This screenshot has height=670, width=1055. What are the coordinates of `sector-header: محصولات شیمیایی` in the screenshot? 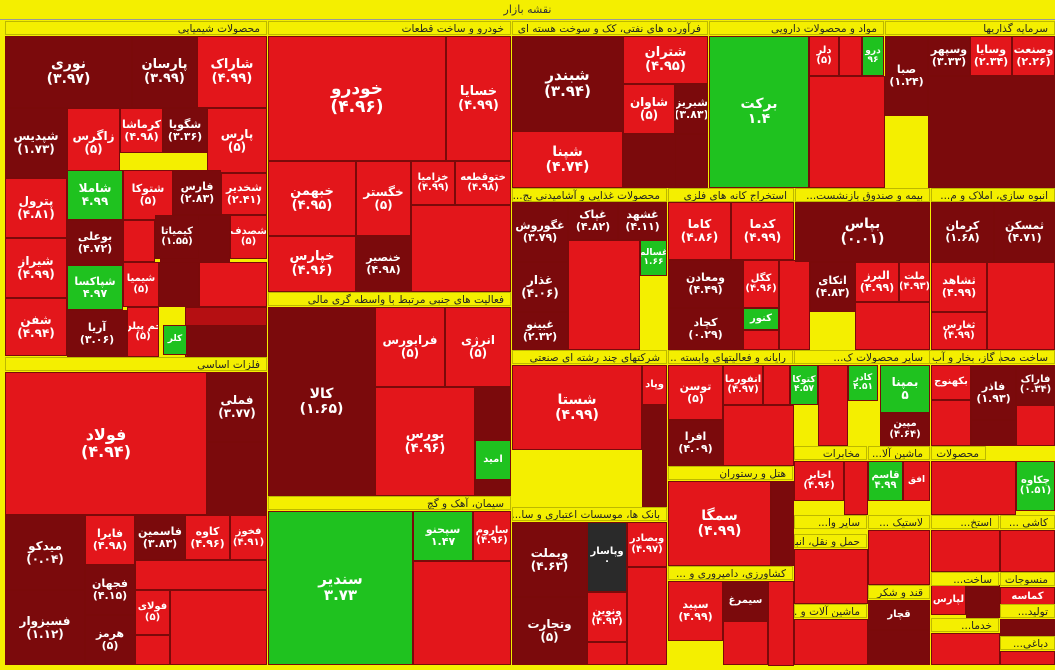 It's located at (136, 28).